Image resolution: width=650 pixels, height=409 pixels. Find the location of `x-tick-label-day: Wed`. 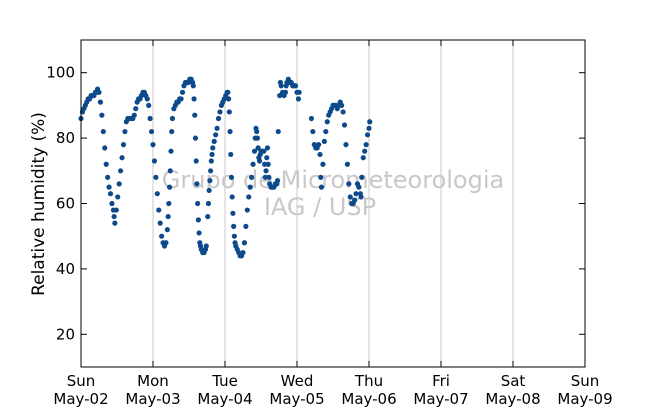

x-tick-label-day: Wed is located at coordinates (297, 381).